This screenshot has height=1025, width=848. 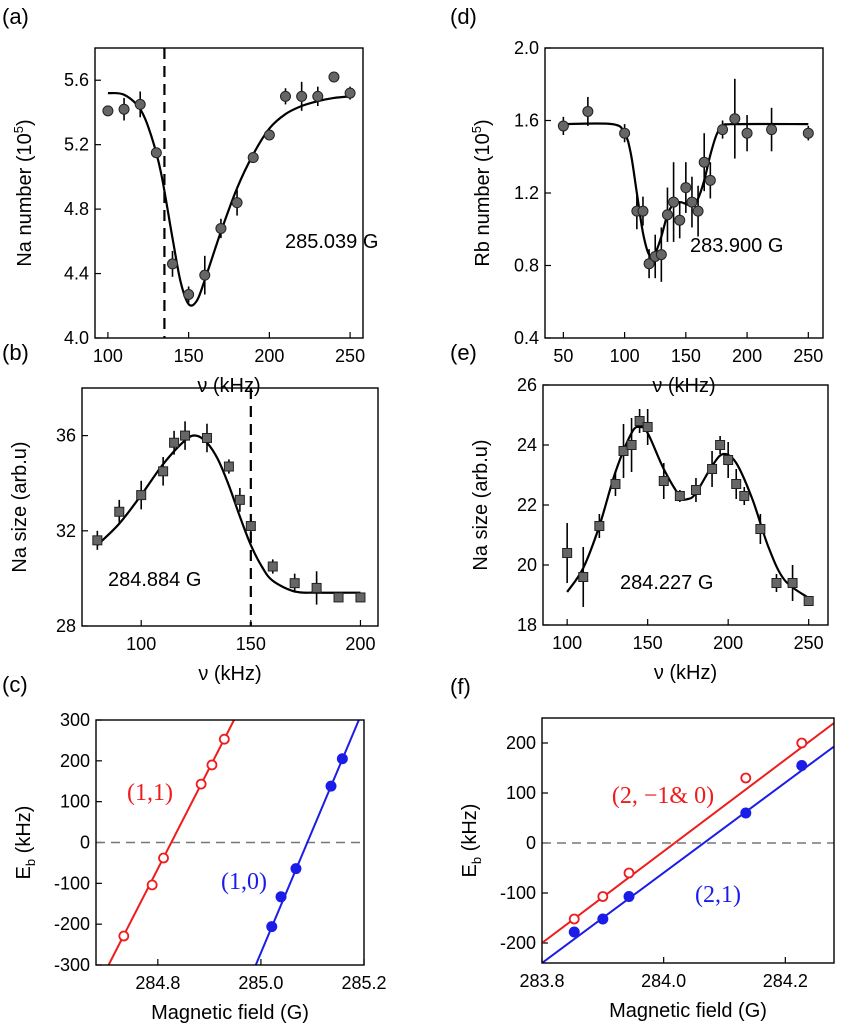 What do you see at coordinates (463, 352) in the screenshot?
I see `panel-label: (e)` at bounding box center [463, 352].